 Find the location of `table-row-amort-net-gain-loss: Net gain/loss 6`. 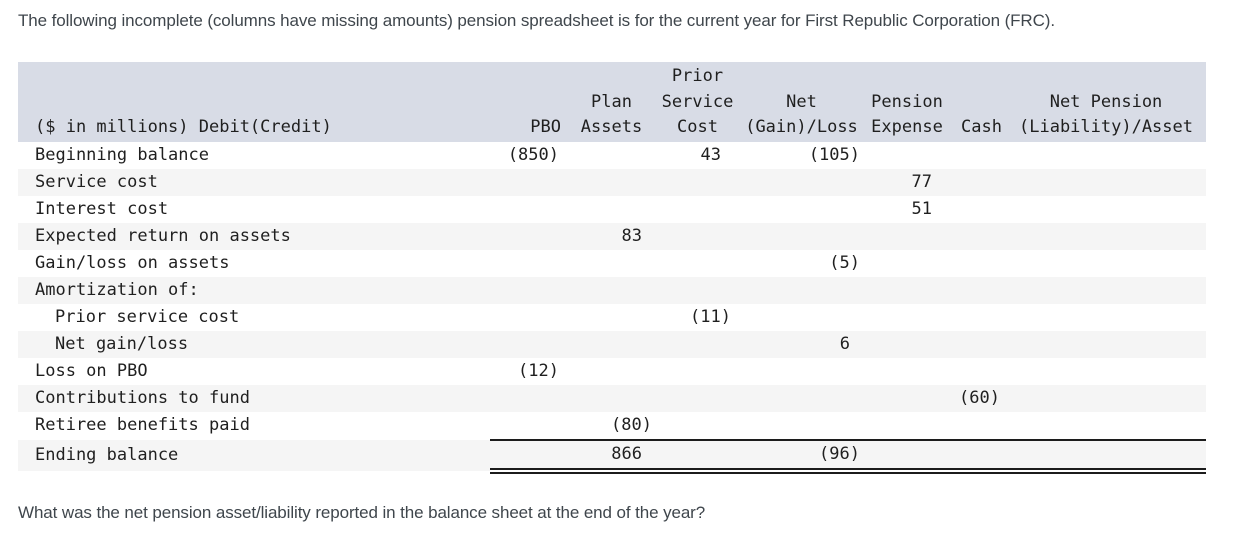

table-row-amort-net-gain-loss: Net gain/loss 6 is located at coordinates (612, 344).